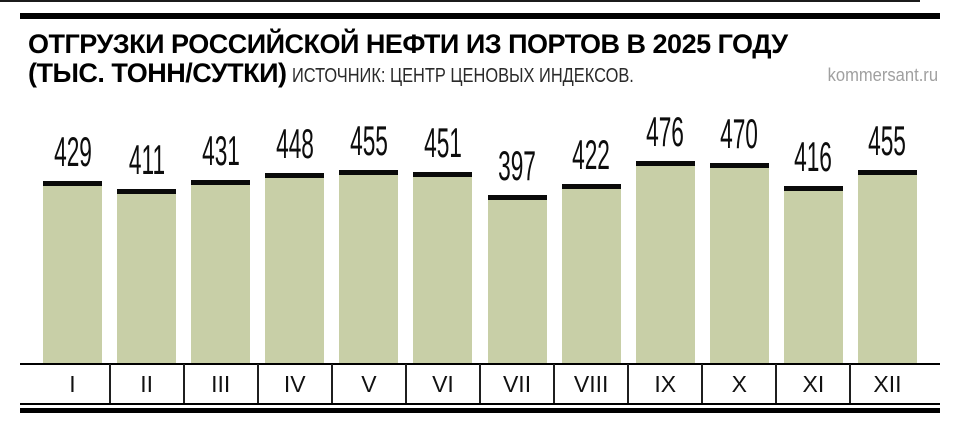 The height and width of the screenshot is (430, 960). Describe the element at coordinates (463, 76) in the screenshot. I see `source-label: ИСТОЧНИК: ЦЕНТР ЦЕНОВЫХ ИНДЕКСОВ.` at that location.